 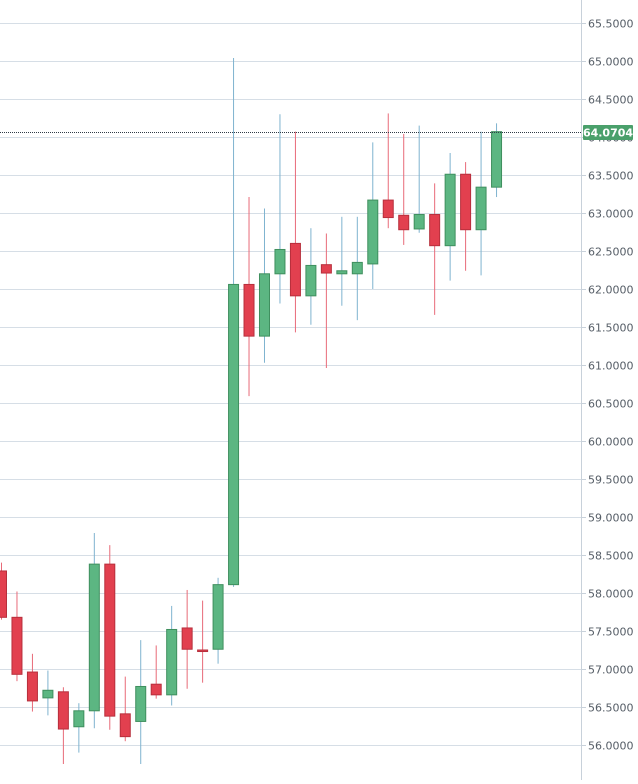 I want to click on y-tick-label: 59.0000, so click(x=611, y=518).